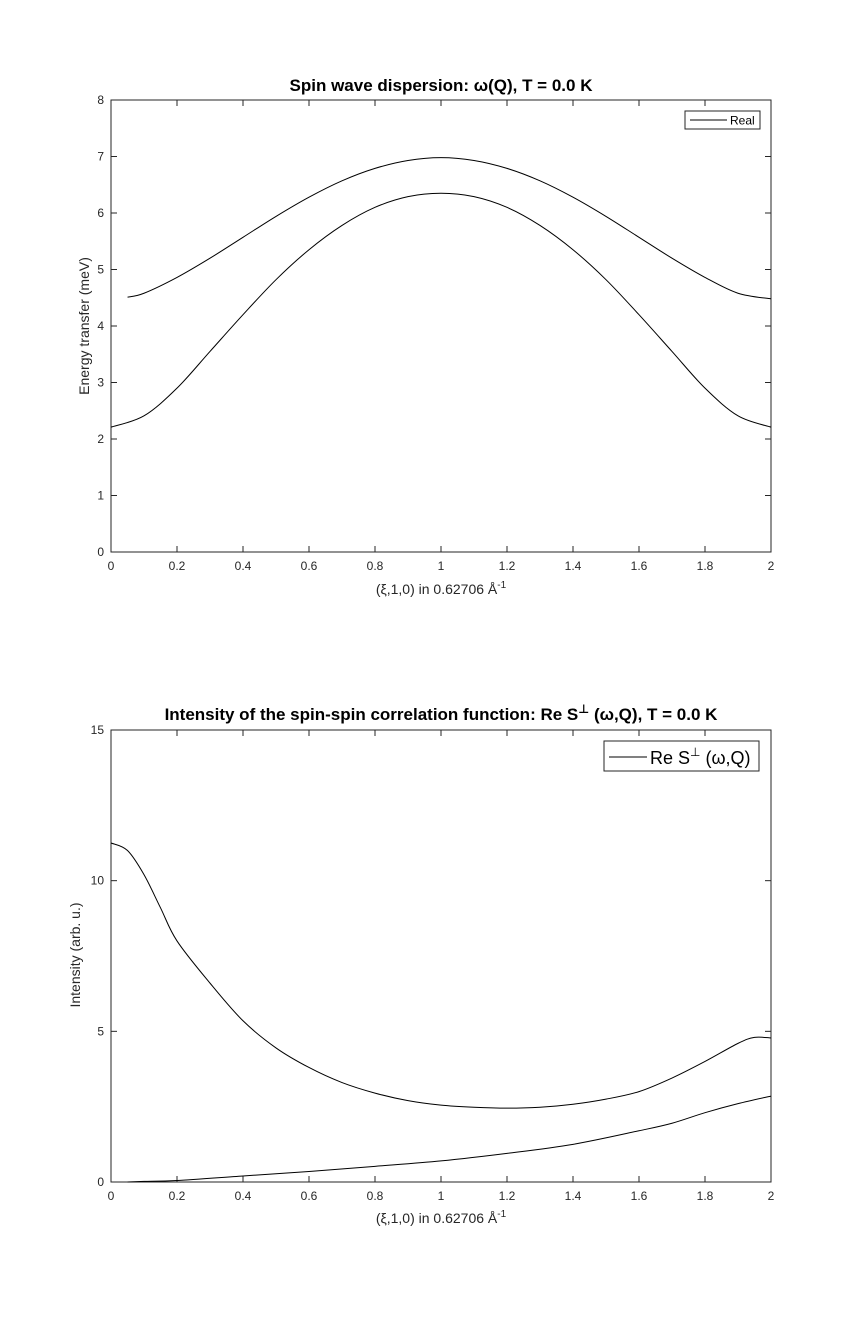 The height and width of the screenshot is (1328, 853). I want to click on legend: Re S⊥ (ω,Q), so click(681, 756).